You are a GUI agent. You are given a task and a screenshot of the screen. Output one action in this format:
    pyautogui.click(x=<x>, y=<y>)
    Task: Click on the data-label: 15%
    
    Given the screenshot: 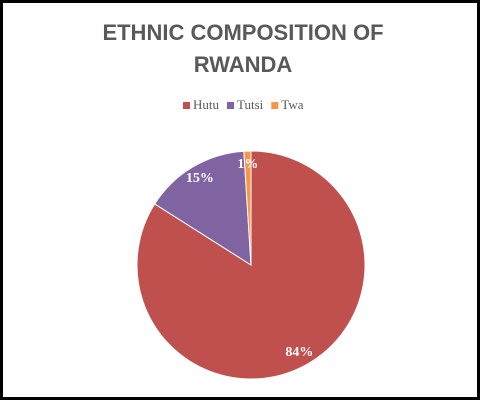 What is the action you would take?
    pyautogui.click(x=200, y=178)
    